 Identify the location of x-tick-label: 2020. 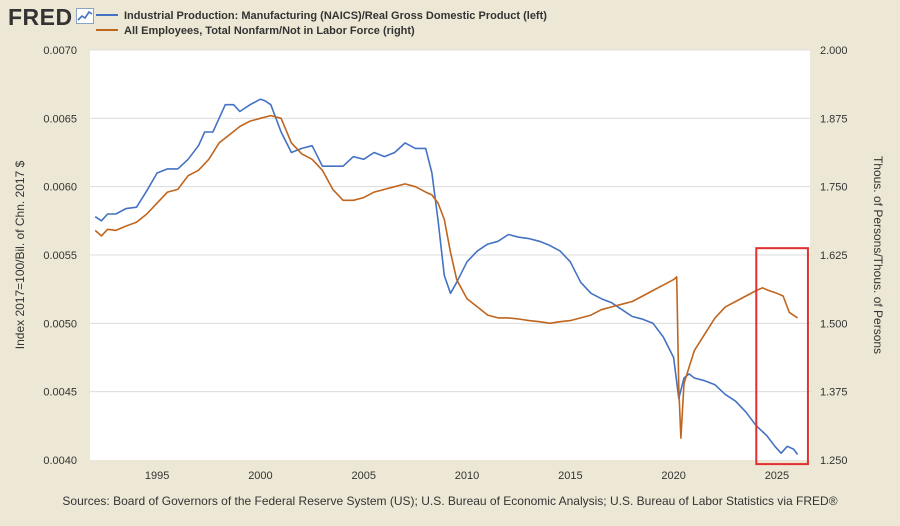
(673, 476).